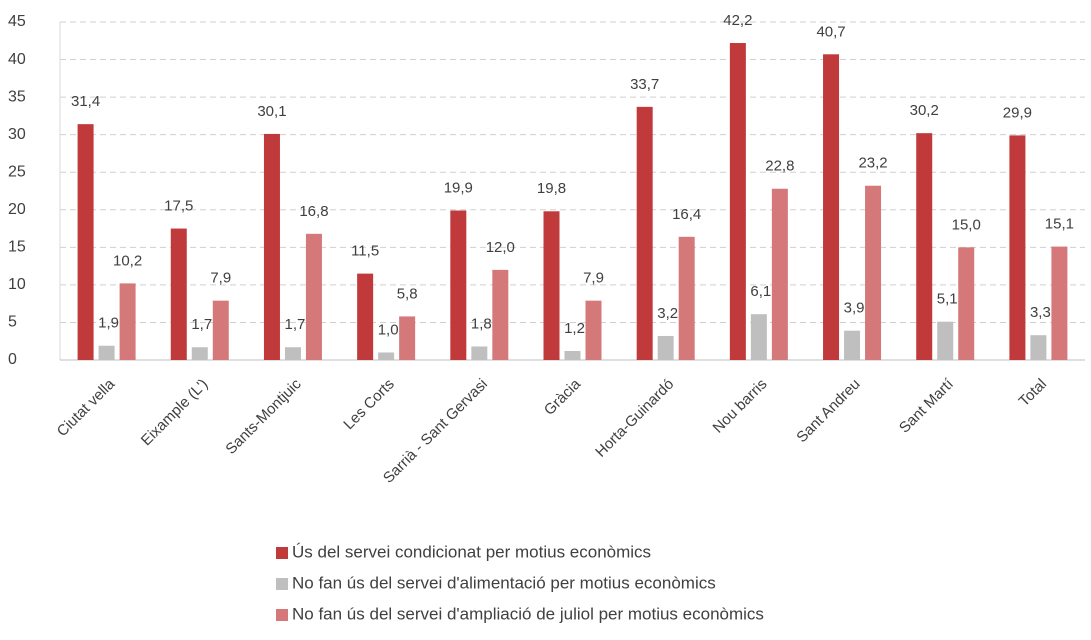 This screenshot has height=640, width=1091. Describe the element at coordinates (947, 299) in the screenshot. I see `value-label: 5,1` at that location.